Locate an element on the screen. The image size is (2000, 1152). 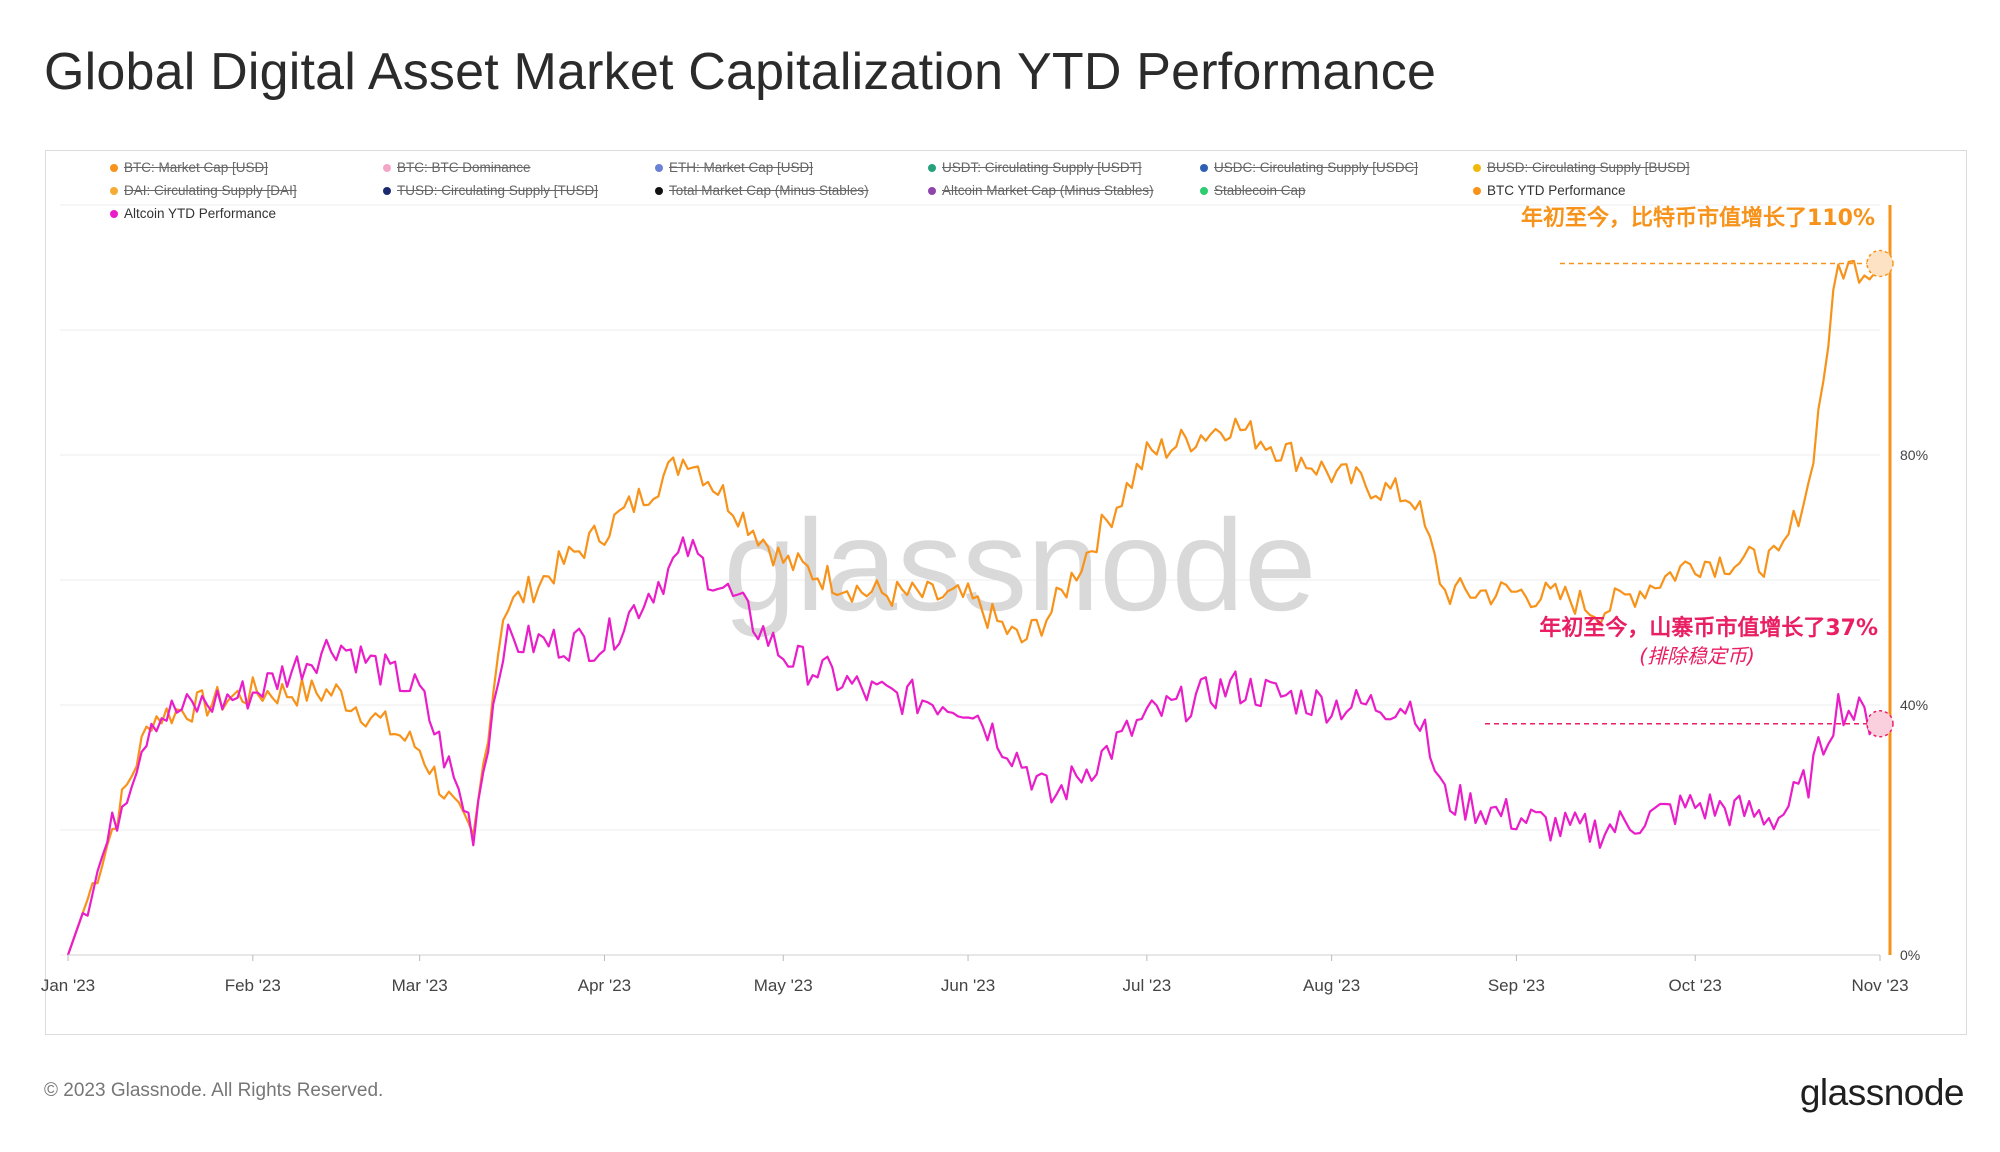
legend-label: DAI: Circulating Supply [DAI] is located at coordinates (210, 190).